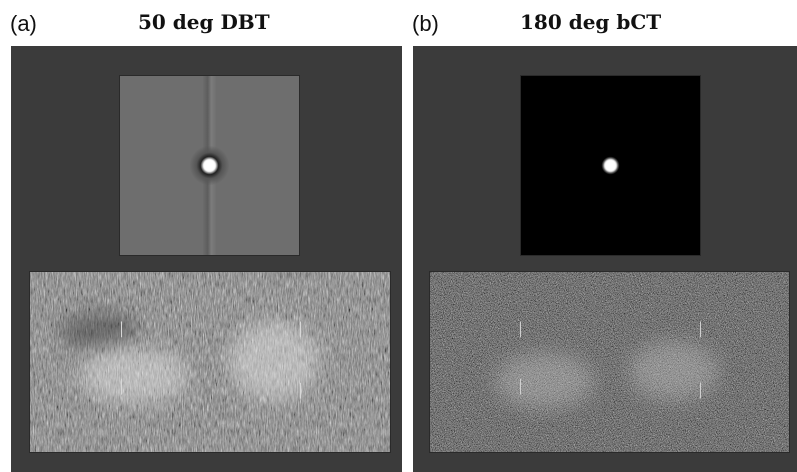 Image resolution: width=797 pixels, height=472 pixels. I want to click on dbt-point-spread-image, so click(209, 165).